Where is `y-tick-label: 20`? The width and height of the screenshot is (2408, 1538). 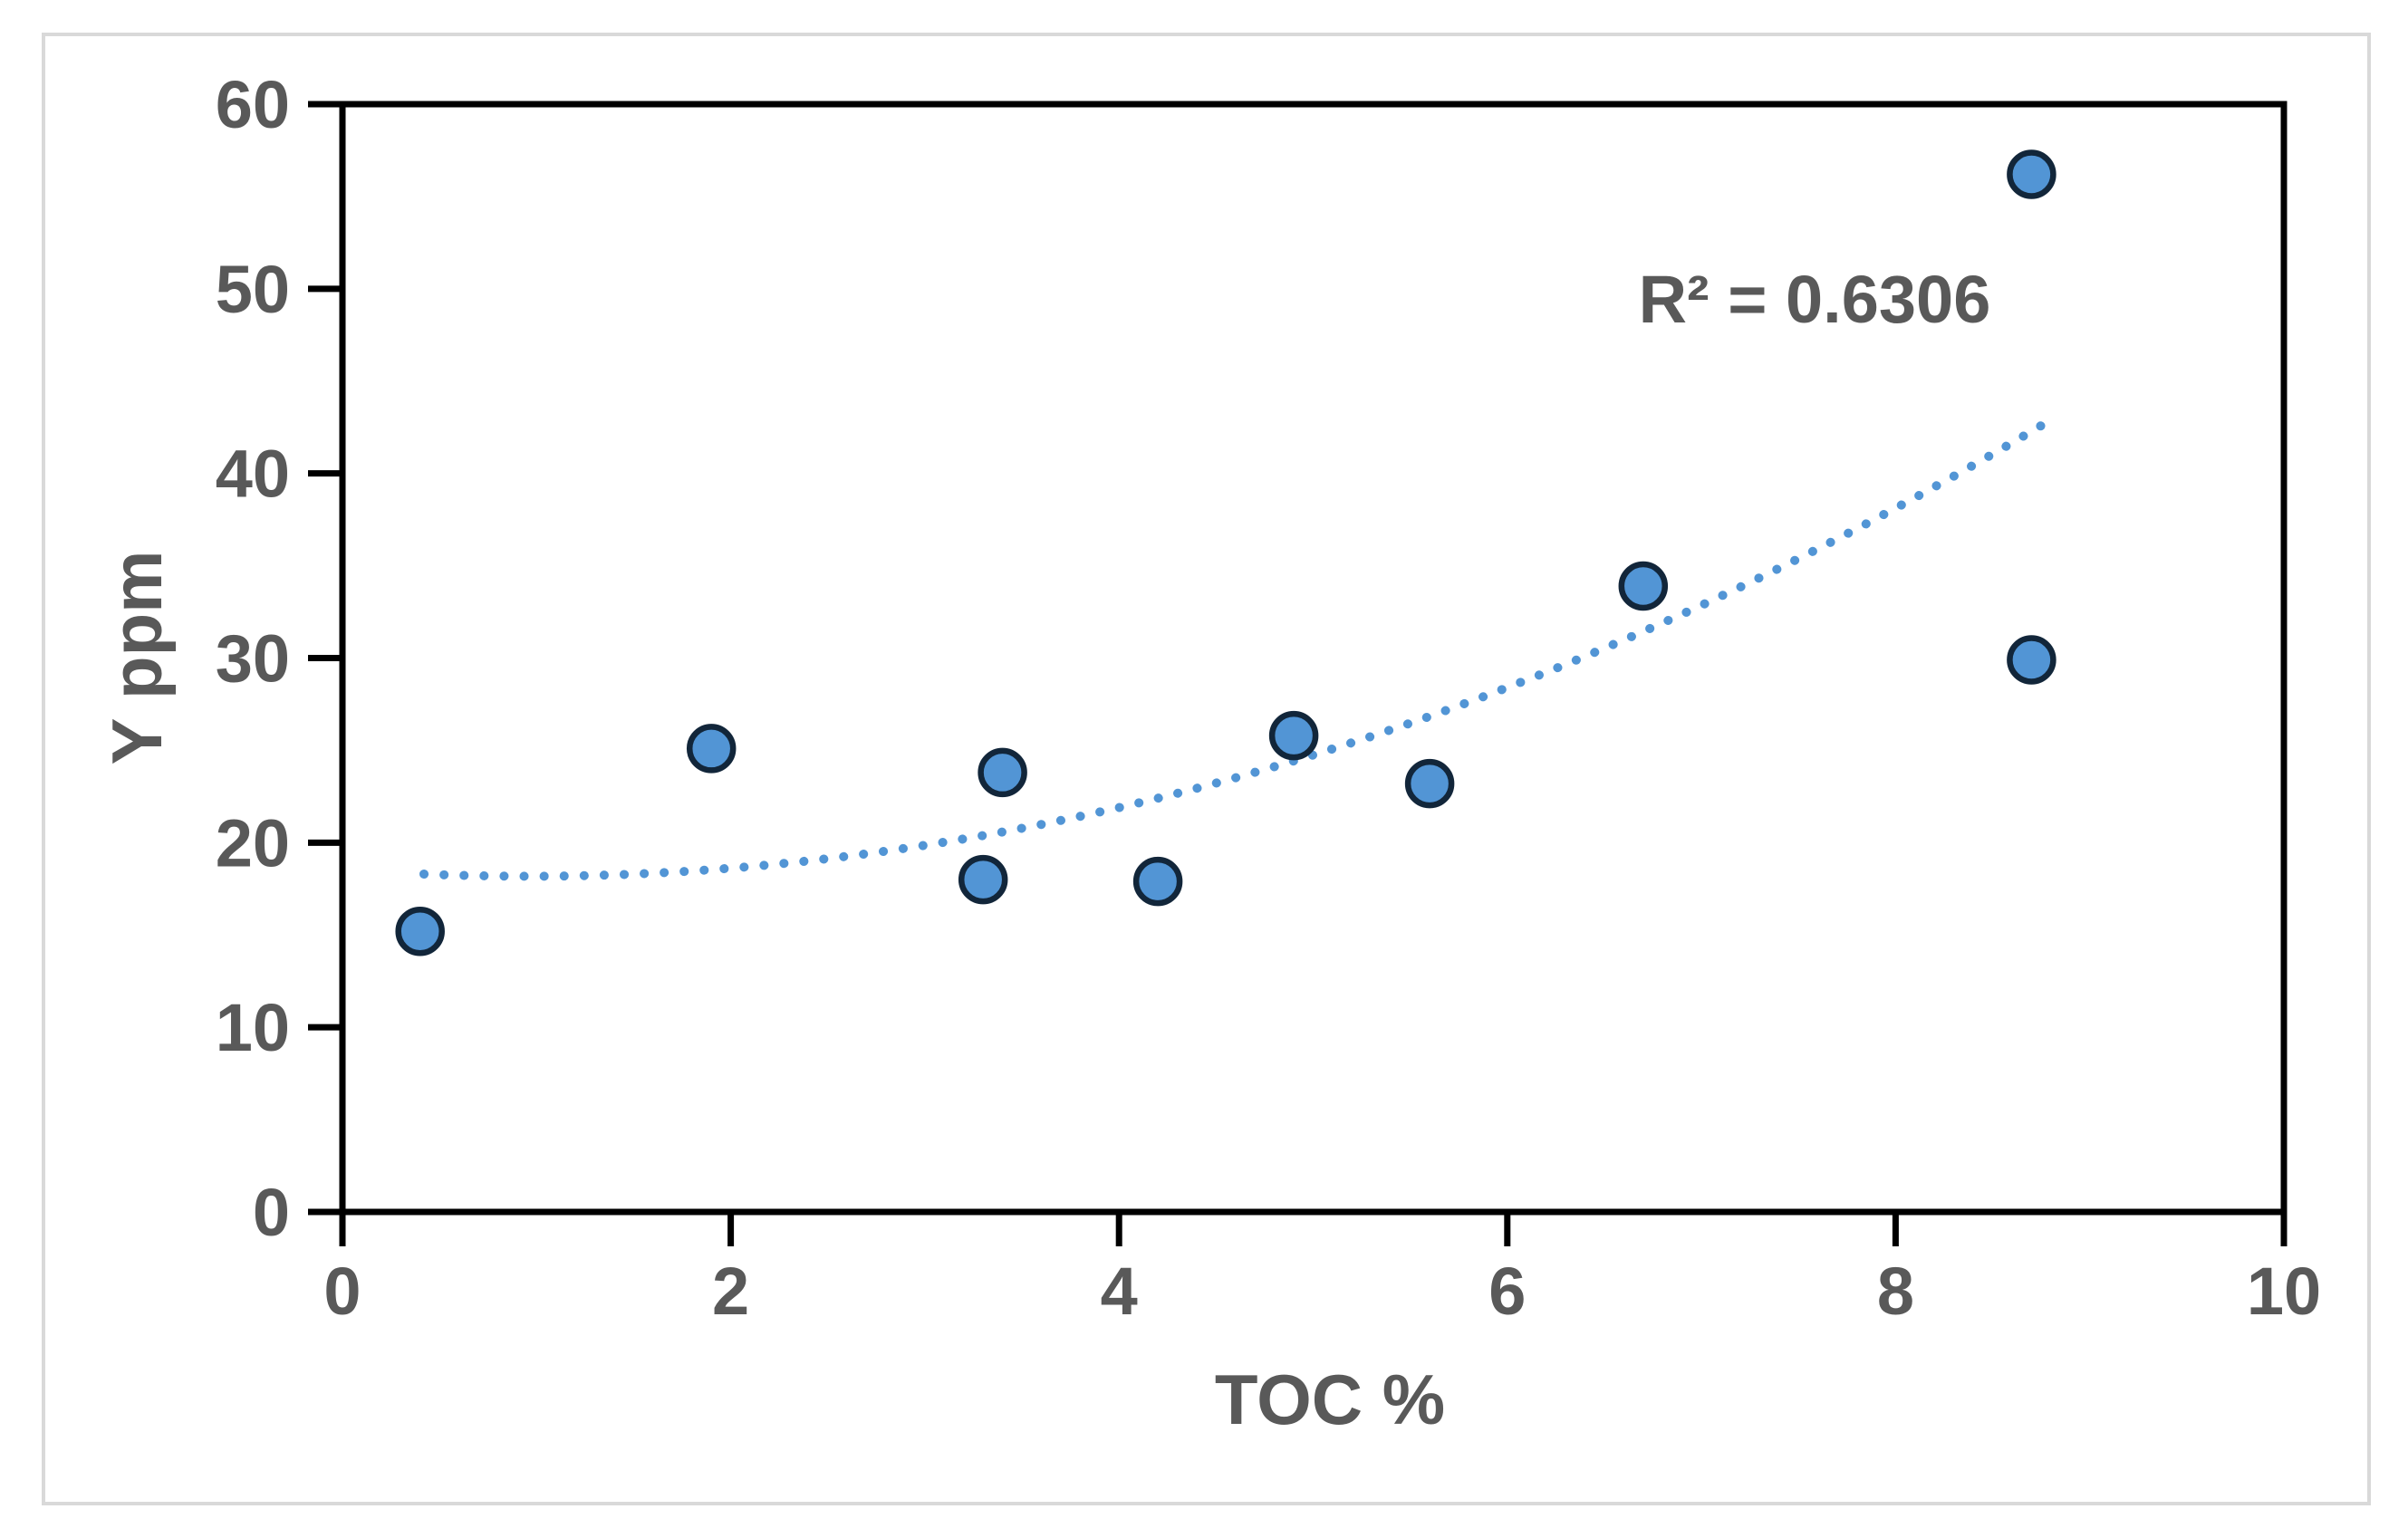 y-tick-label: 20 is located at coordinates (253, 842).